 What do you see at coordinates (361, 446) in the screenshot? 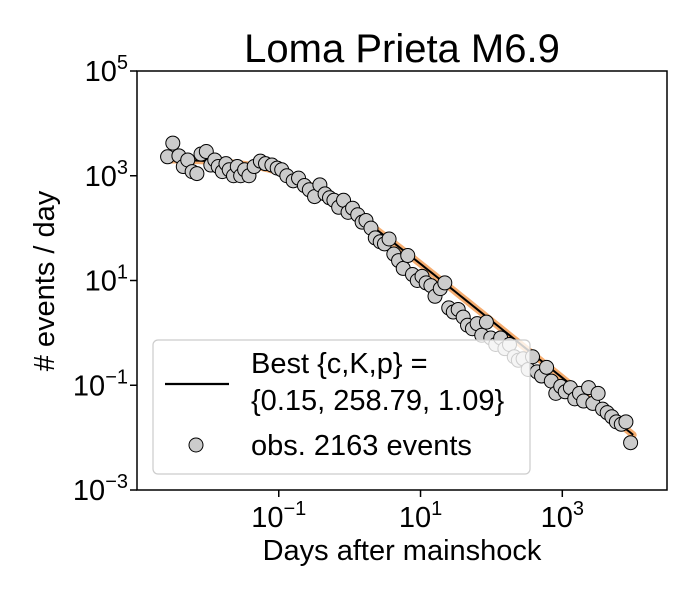
I see `legend-obs-label: obs. 2163 events` at bounding box center [361, 446].